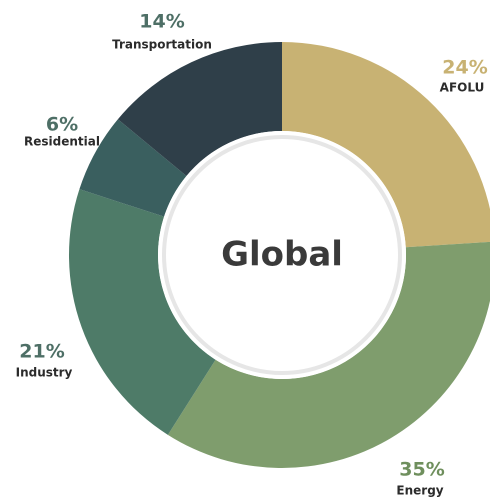 The height and width of the screenshot is (500, 490). I want to click on value-label: 6%, so click(62, 125).